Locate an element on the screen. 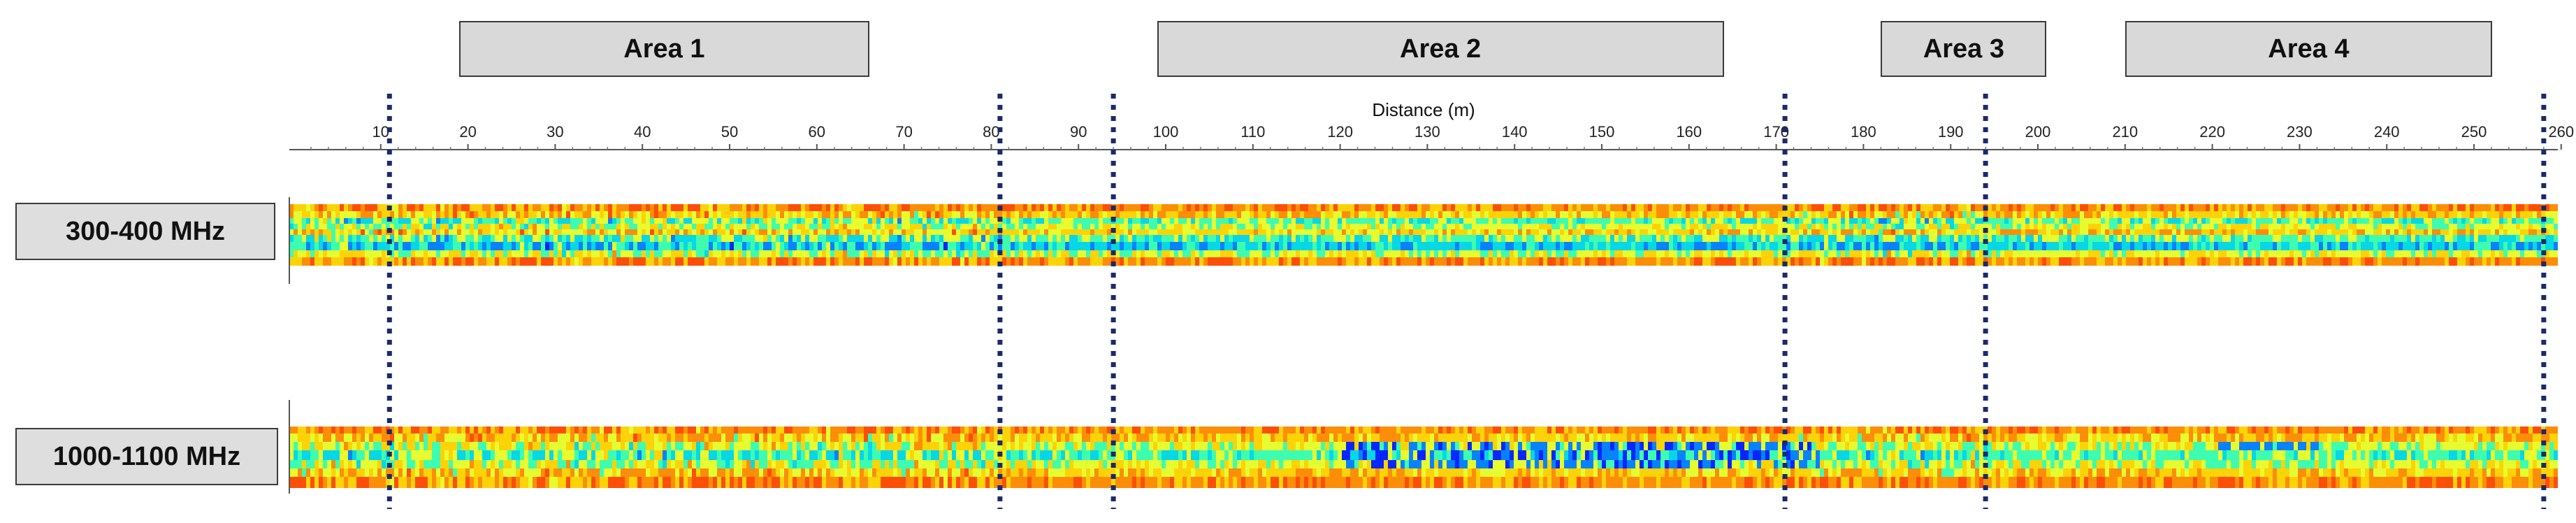 This screenshot has height=523, width=2576. area-4-label: Area 4 is located at coordinates (2308, 49).